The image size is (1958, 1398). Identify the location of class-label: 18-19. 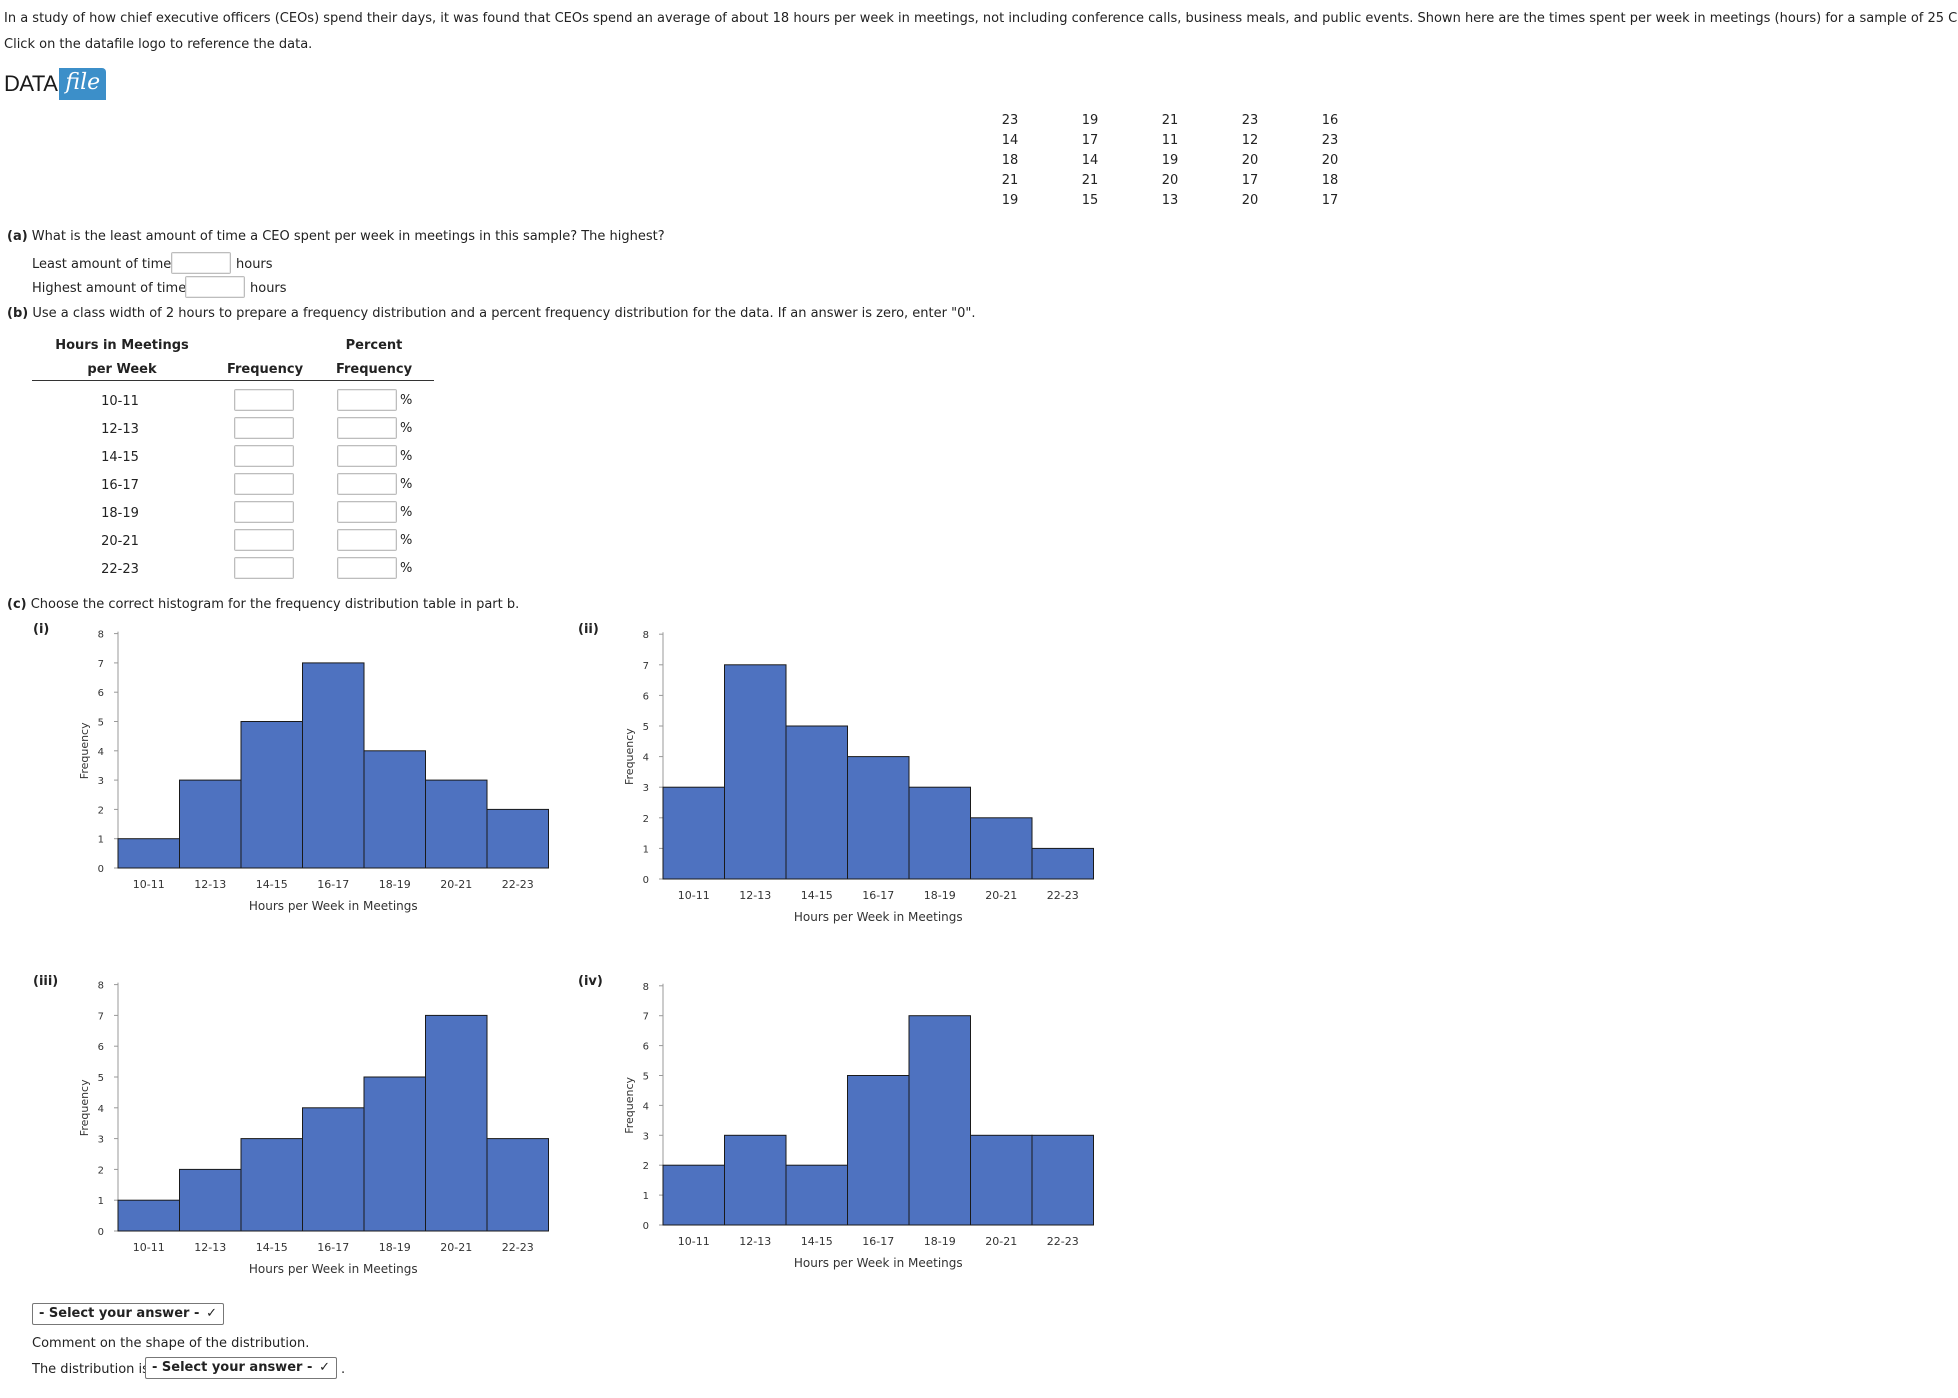
(120, 513).